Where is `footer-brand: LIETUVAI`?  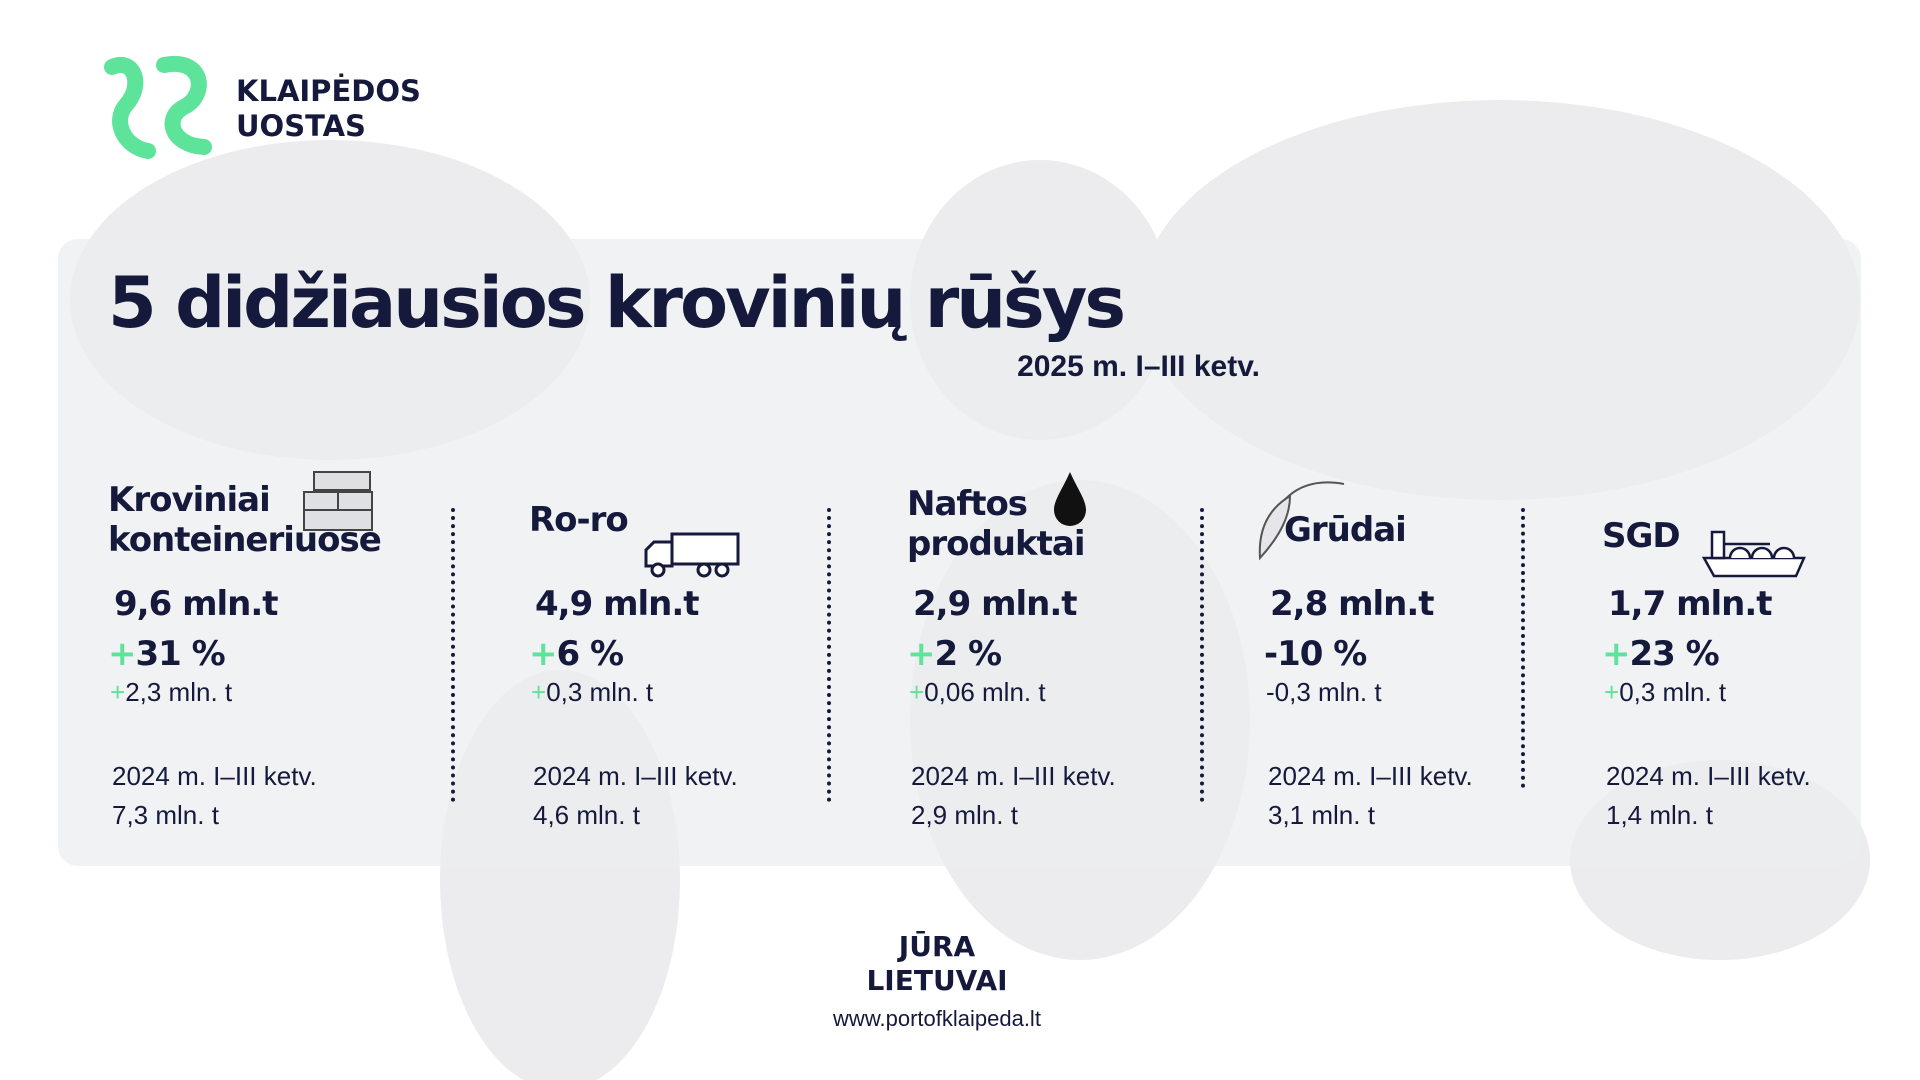
footer-brand: LIETUVAI is located at coordinates (937, 980).